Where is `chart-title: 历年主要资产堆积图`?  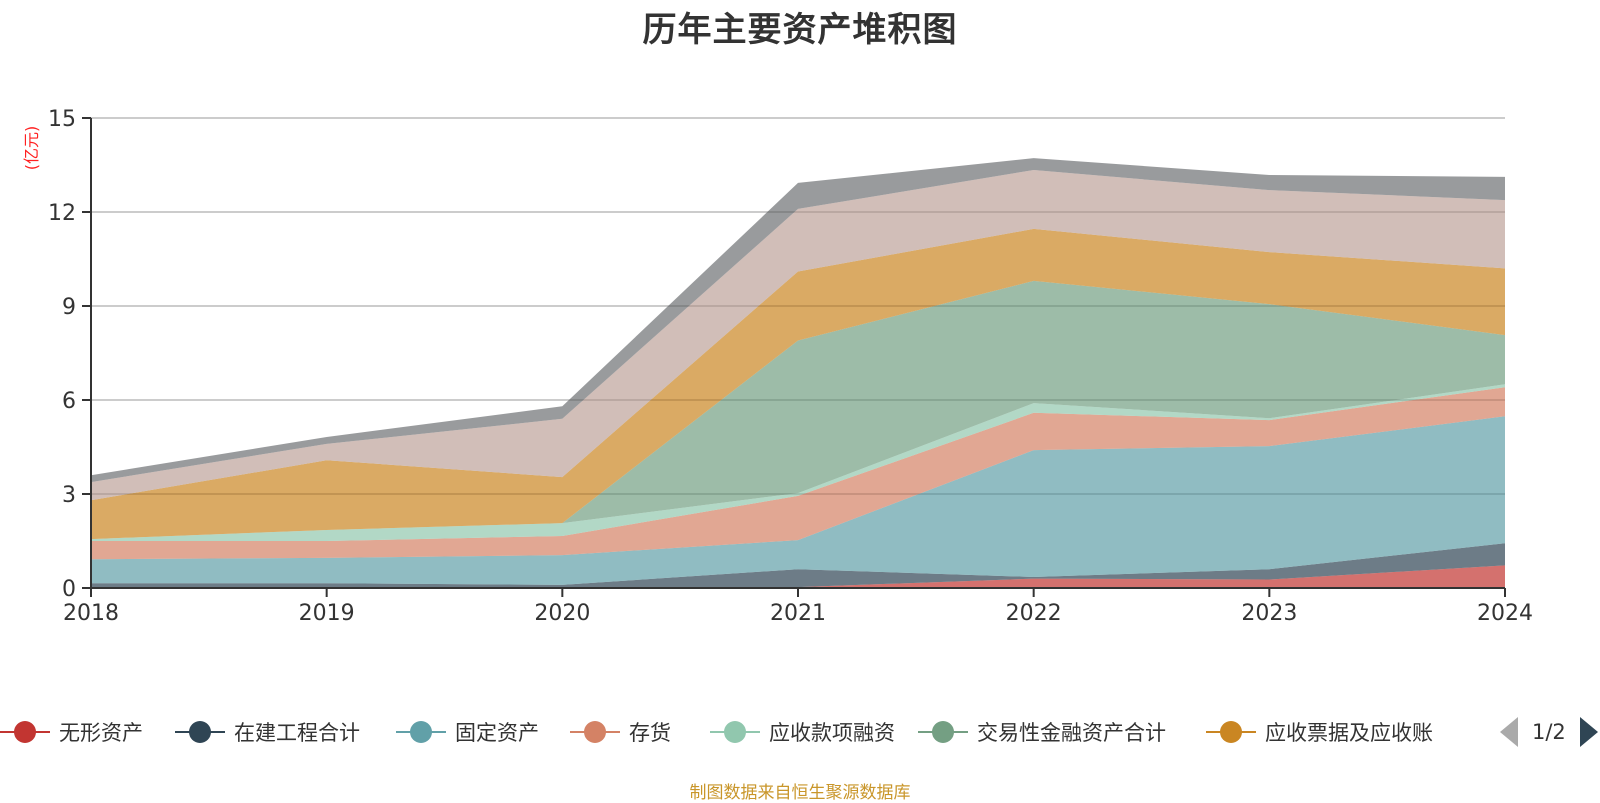
chart-title: 历年主要资产堆积图 is located at coordinates (800, 30).